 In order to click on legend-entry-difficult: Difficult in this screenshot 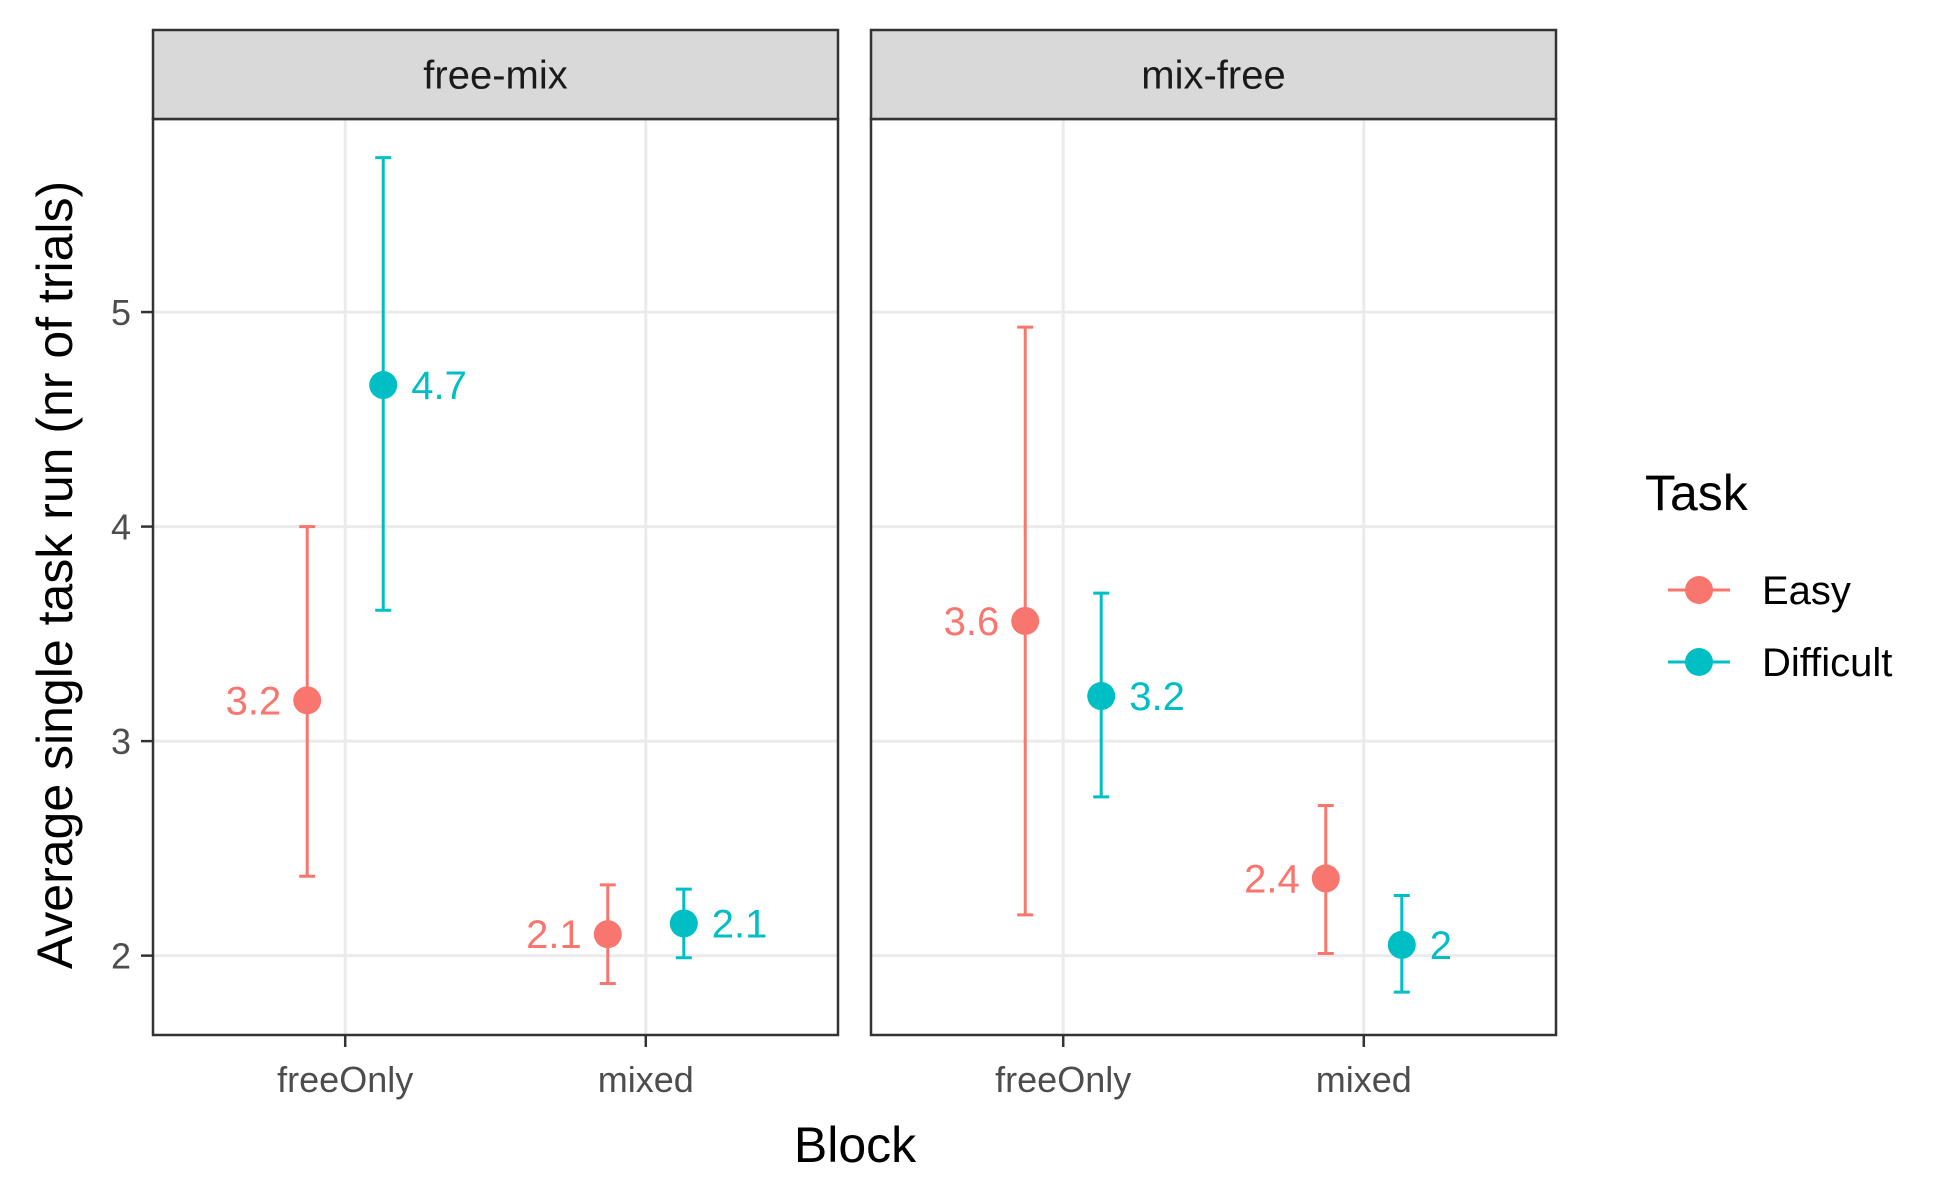, I will do `click(1780, 663)`.